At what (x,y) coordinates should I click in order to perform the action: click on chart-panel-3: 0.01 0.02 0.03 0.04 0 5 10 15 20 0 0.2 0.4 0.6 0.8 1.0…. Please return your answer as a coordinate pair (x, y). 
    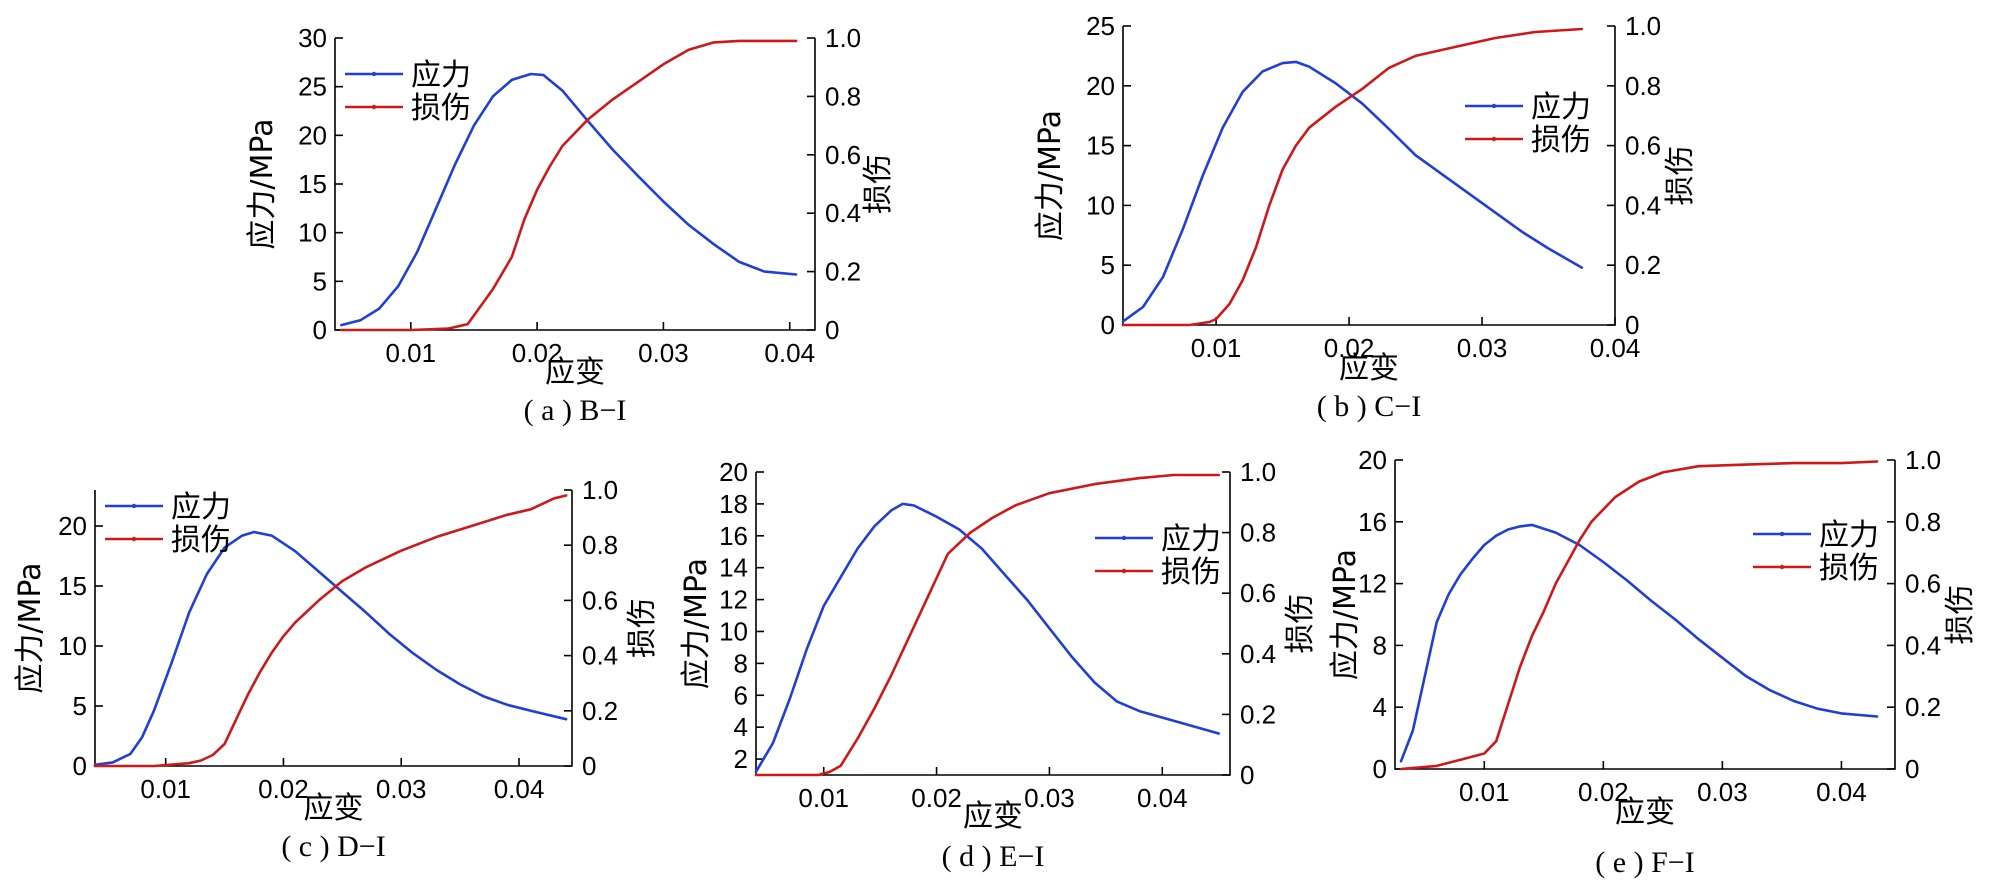
    Looking at the image, I should click on (336, 669).